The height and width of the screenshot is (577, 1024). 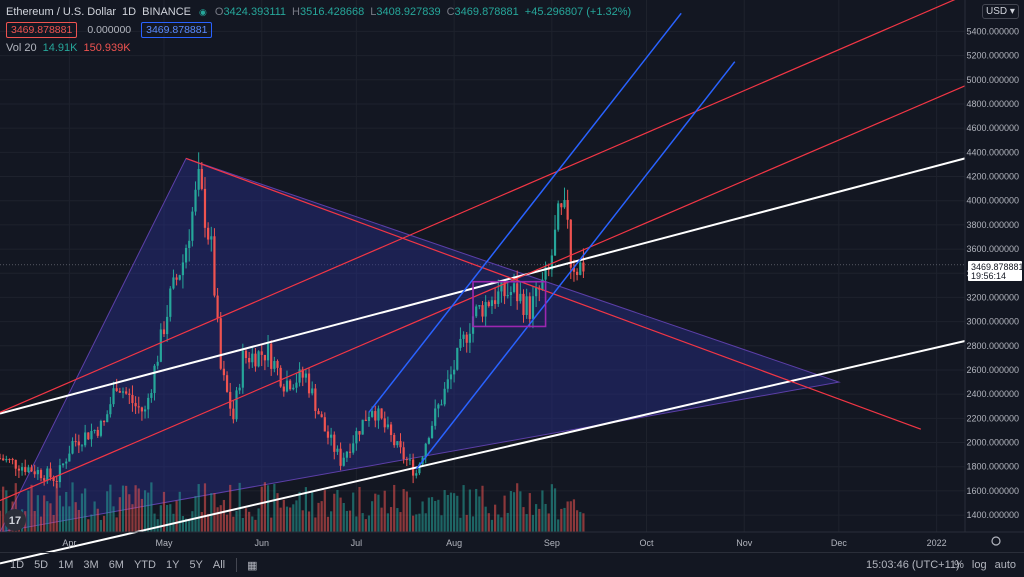 What do you see at coordinates (196, 565) in the screenshot?
I see `timeframe-5y: 5Y` at bounding box center [196, 565].